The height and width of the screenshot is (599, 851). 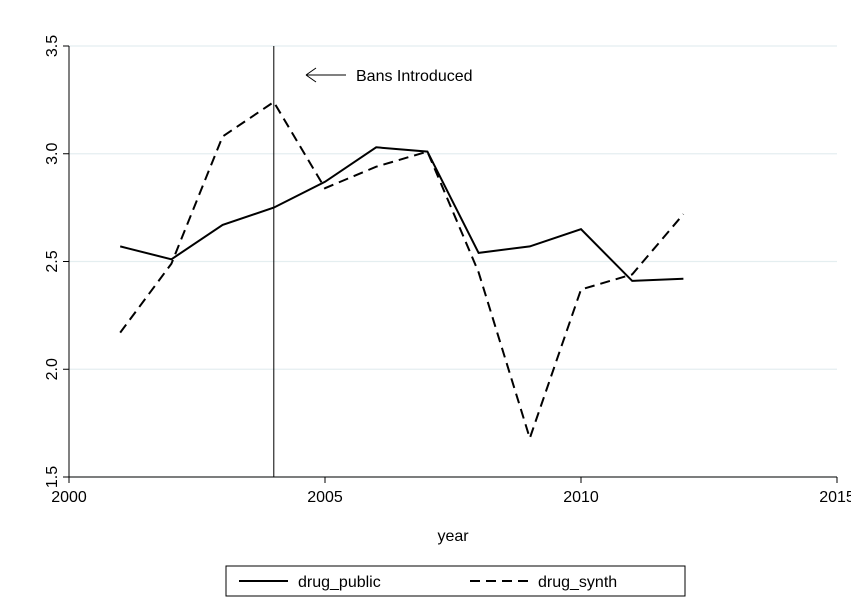 What do you see at coordinates (453, 536) in the screenshot?
I see `x-axis-title: year` at bounding box center [453, 536].